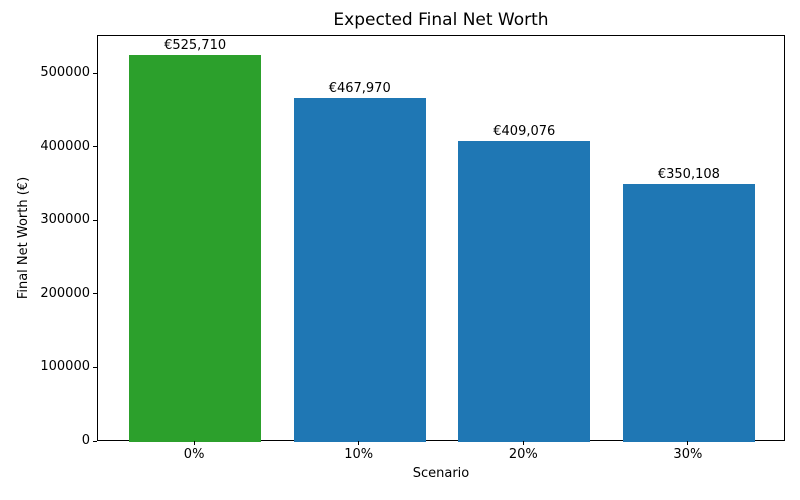 The width and height of the screenshot is (800, 500). What do you see at coordinates (195, 248) in the screenshot?
I see `bar-0%` at bounding box center [195, 248].